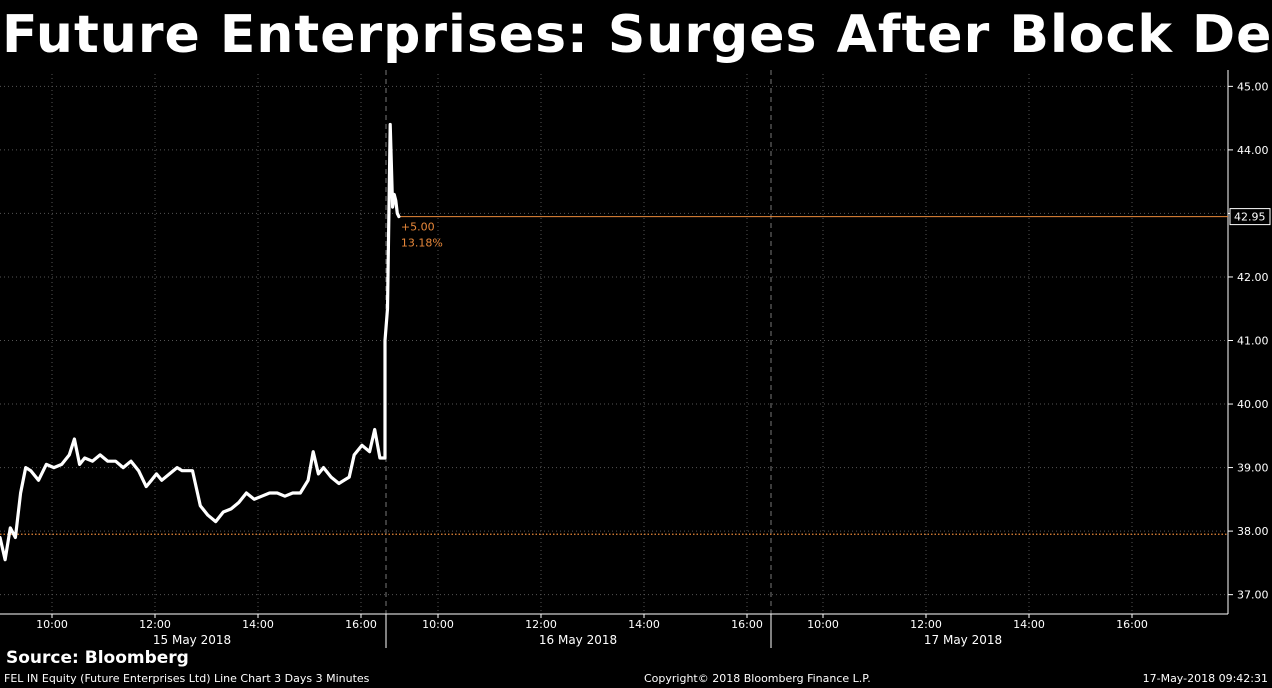 Image resolution: width=1272 pixels, height=688 pixels. I want to click on last-price-box, so click(1250, 217).